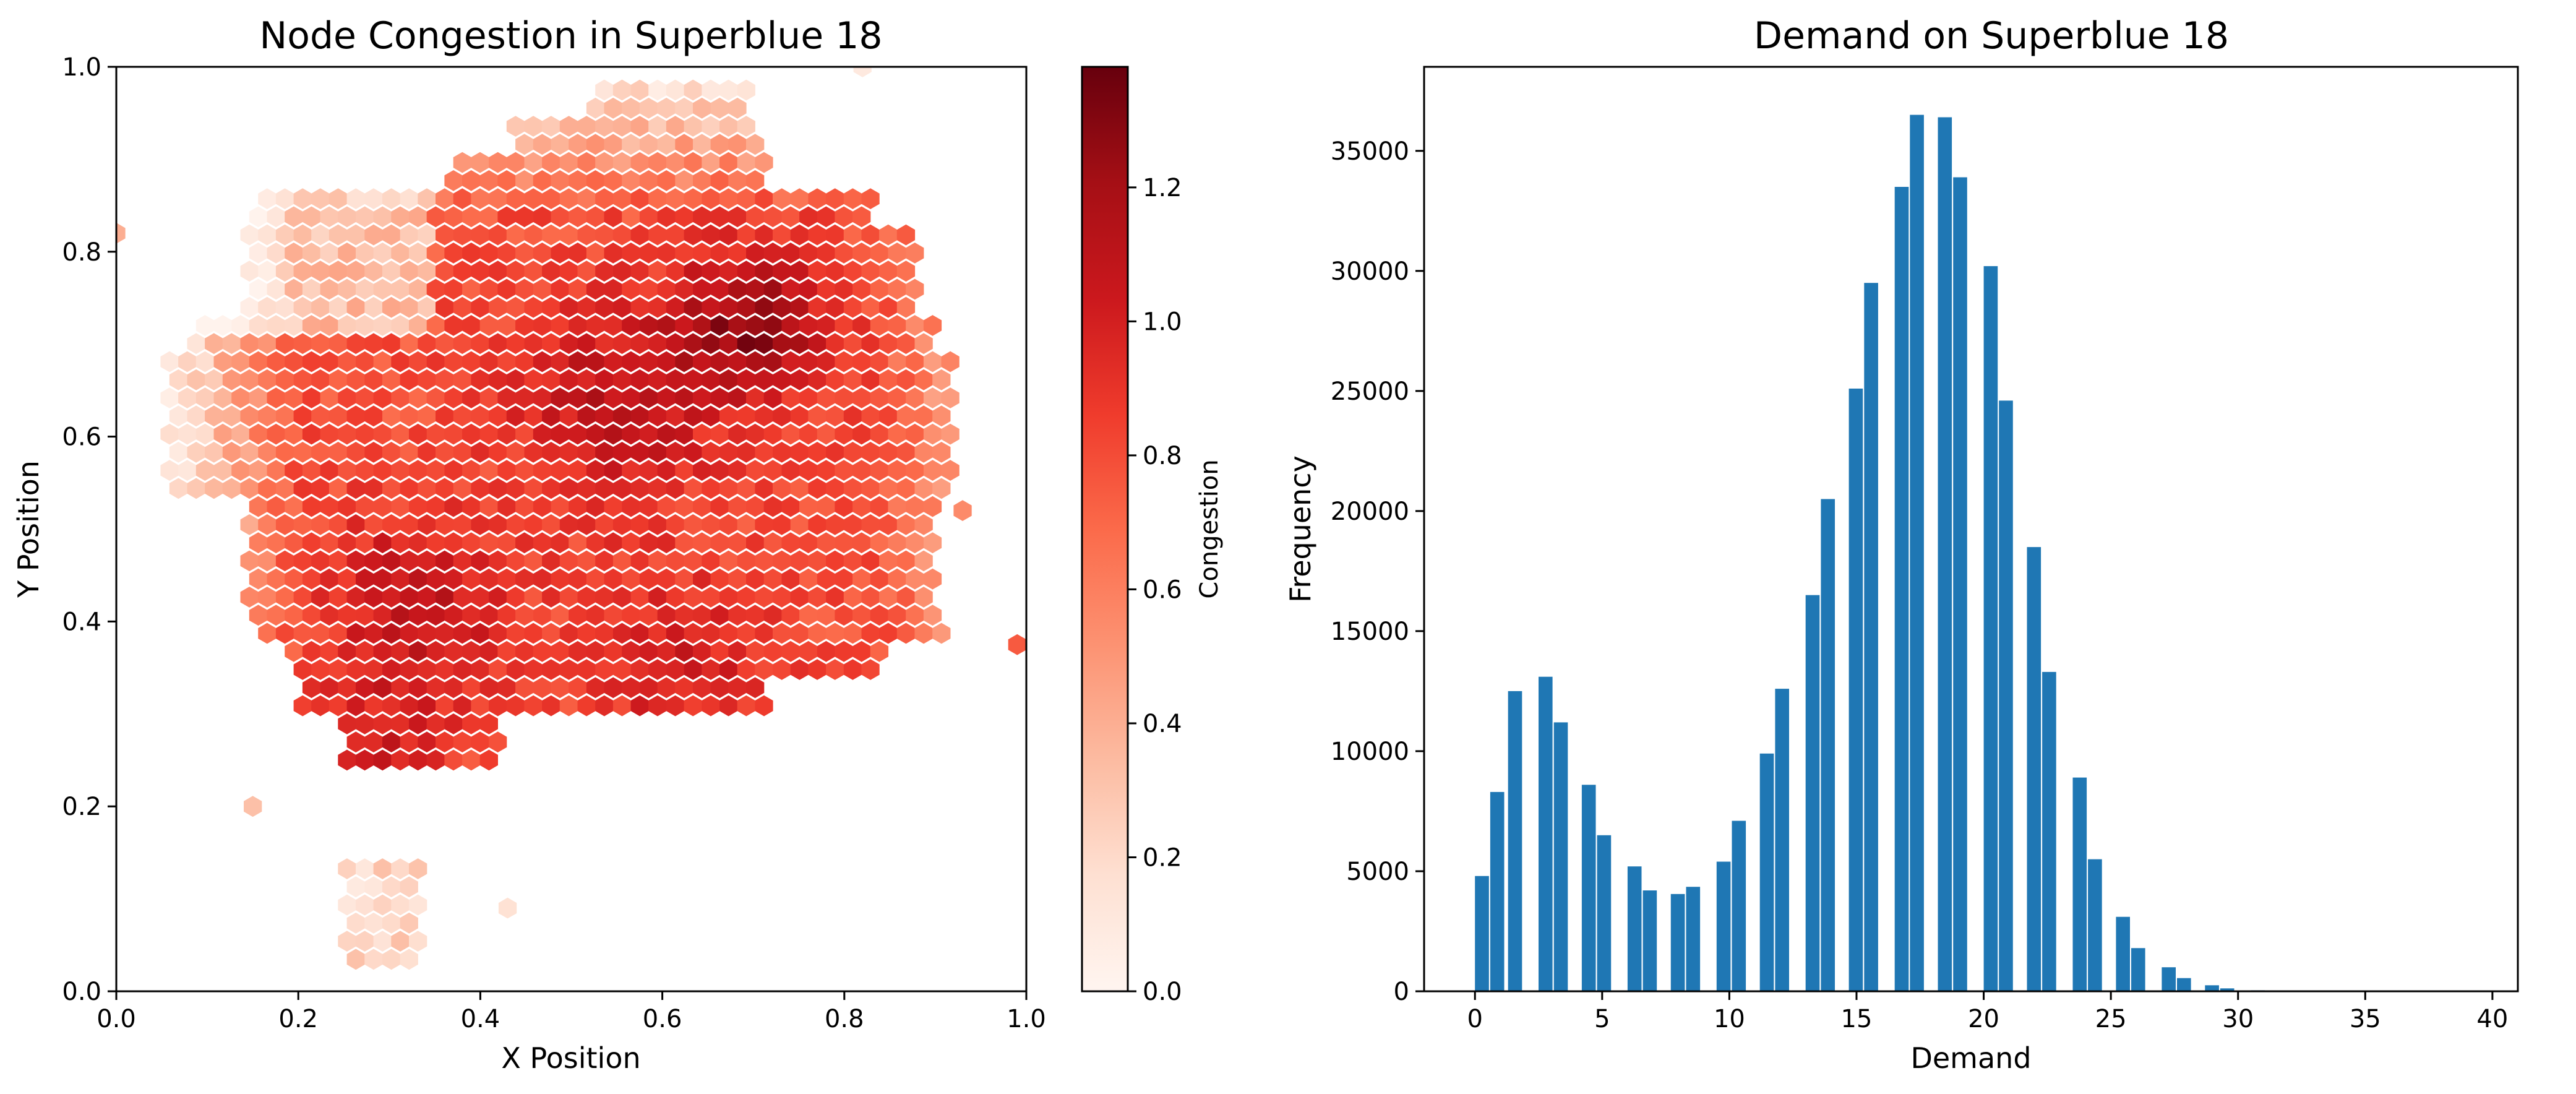  Describe the element at coordinates (1983, 1019) in the screenshot. I see `x-tick-label: 20` at that location.